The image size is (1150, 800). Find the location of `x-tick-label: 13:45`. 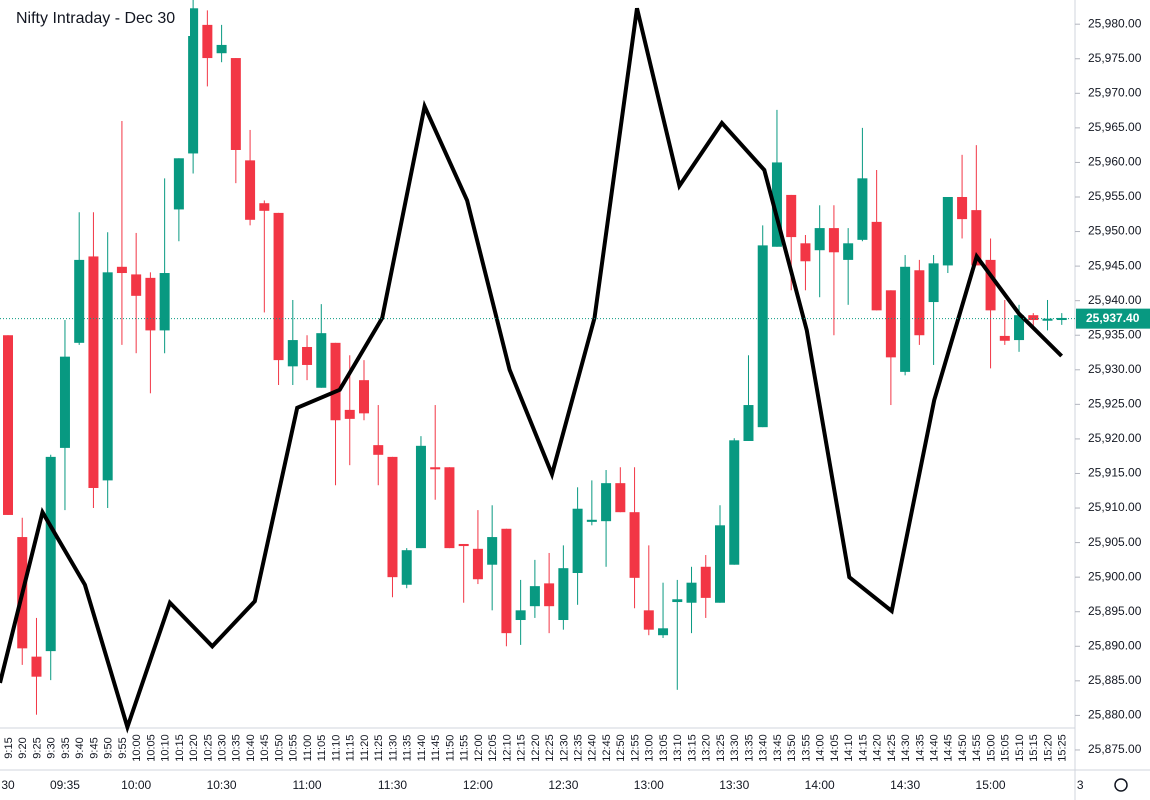

x-tick-label: 13:45 is located at coordinates (778, 748).